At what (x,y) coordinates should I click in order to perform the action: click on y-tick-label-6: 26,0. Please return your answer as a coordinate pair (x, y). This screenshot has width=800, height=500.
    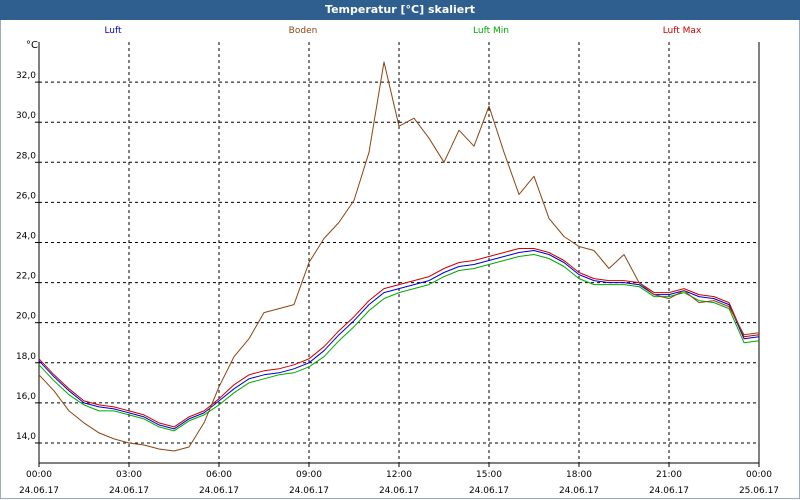
    Looking at the image, I should click on (26, 196).